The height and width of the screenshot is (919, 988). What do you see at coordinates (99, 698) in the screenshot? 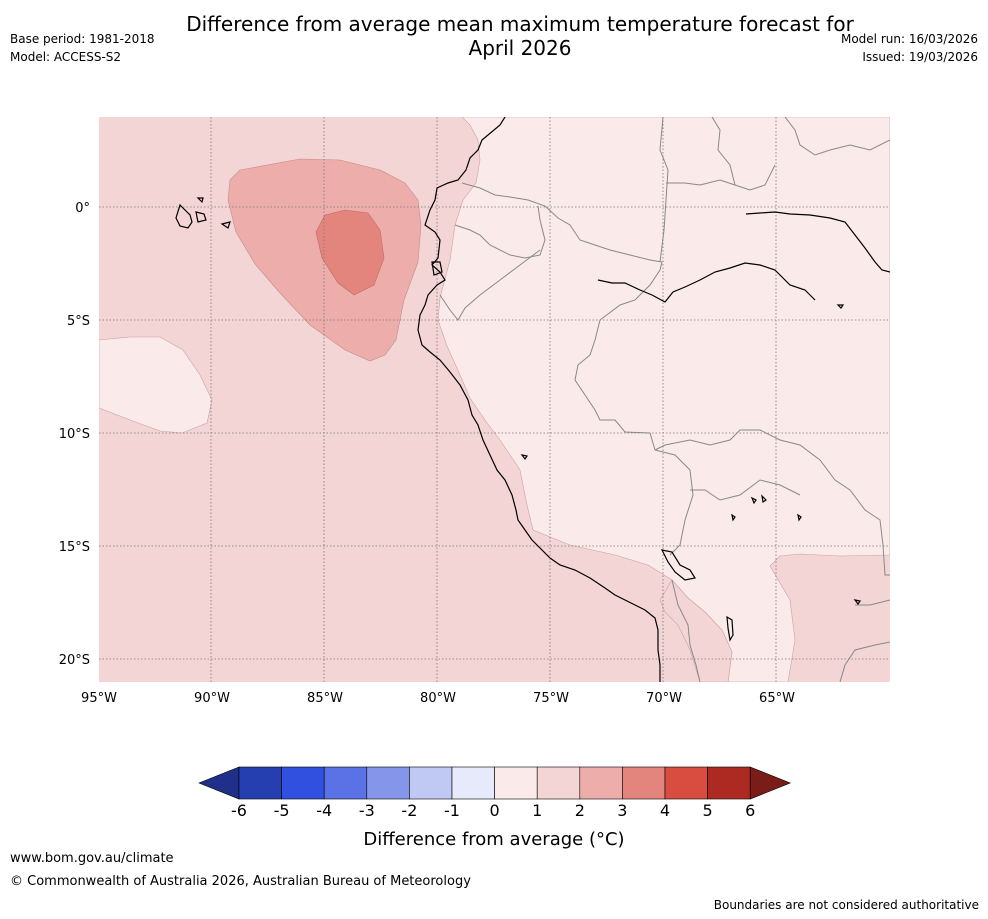
I see `lon-label: 95°W` at bounding box center [99, 698].